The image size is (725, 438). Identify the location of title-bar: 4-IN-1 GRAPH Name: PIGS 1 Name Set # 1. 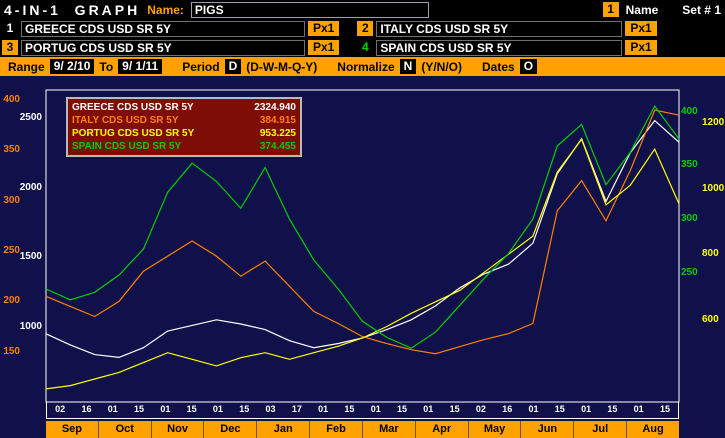
(362, 9).